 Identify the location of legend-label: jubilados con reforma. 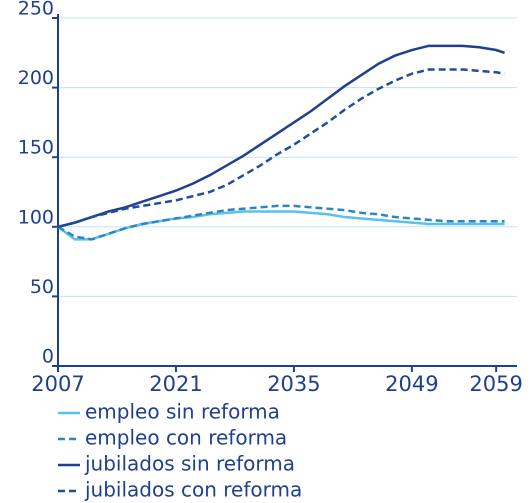
(193, 490).